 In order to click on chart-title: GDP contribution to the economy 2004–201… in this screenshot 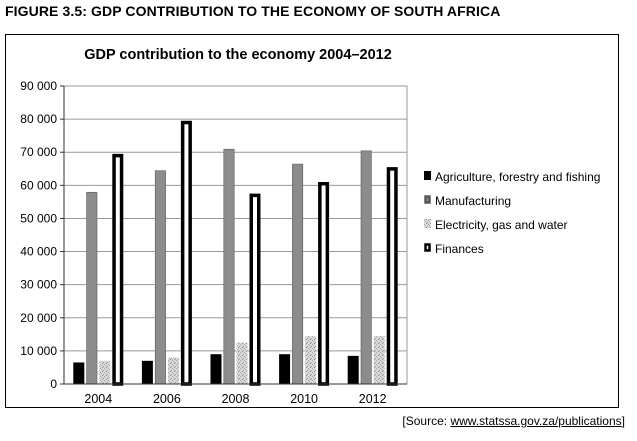, I will do `click(238, 55)`.